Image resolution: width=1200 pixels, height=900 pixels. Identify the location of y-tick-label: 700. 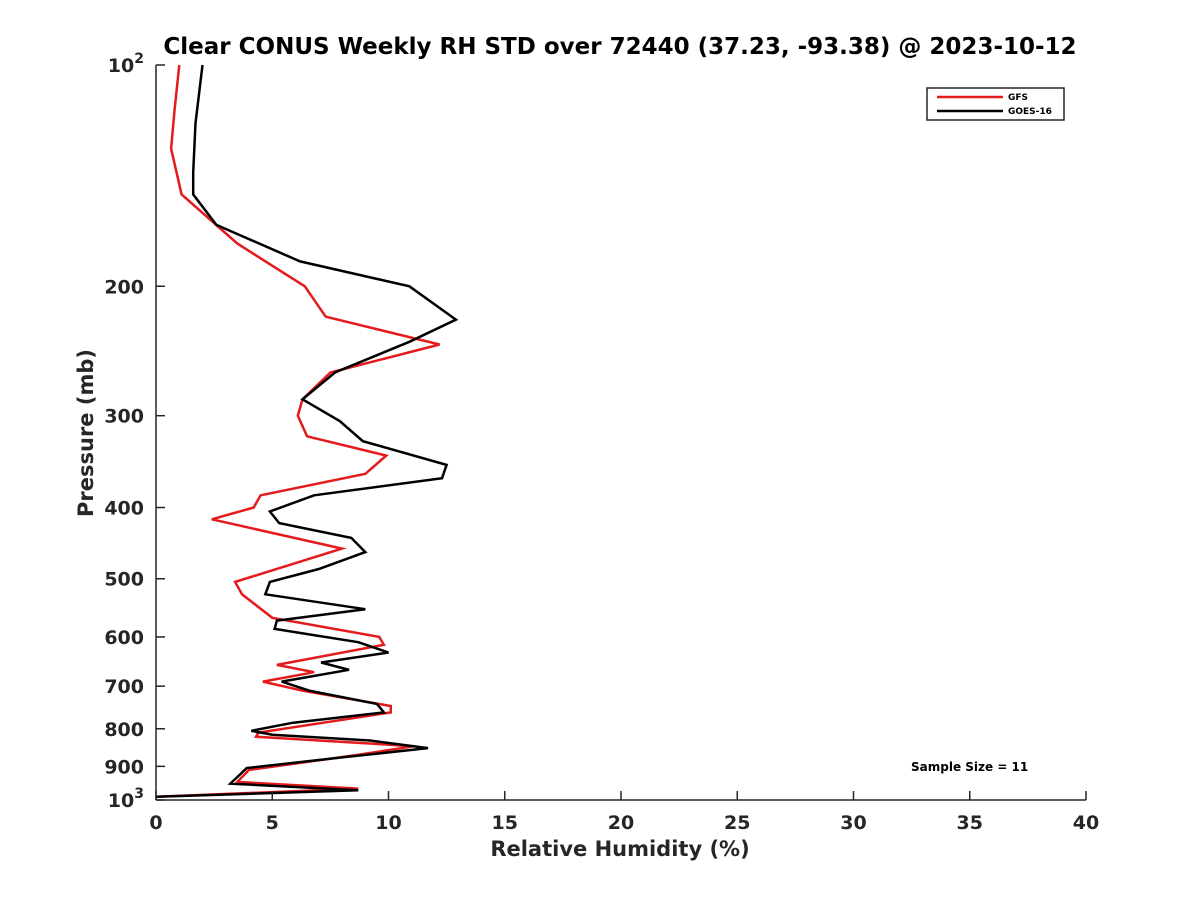
(124, 687).